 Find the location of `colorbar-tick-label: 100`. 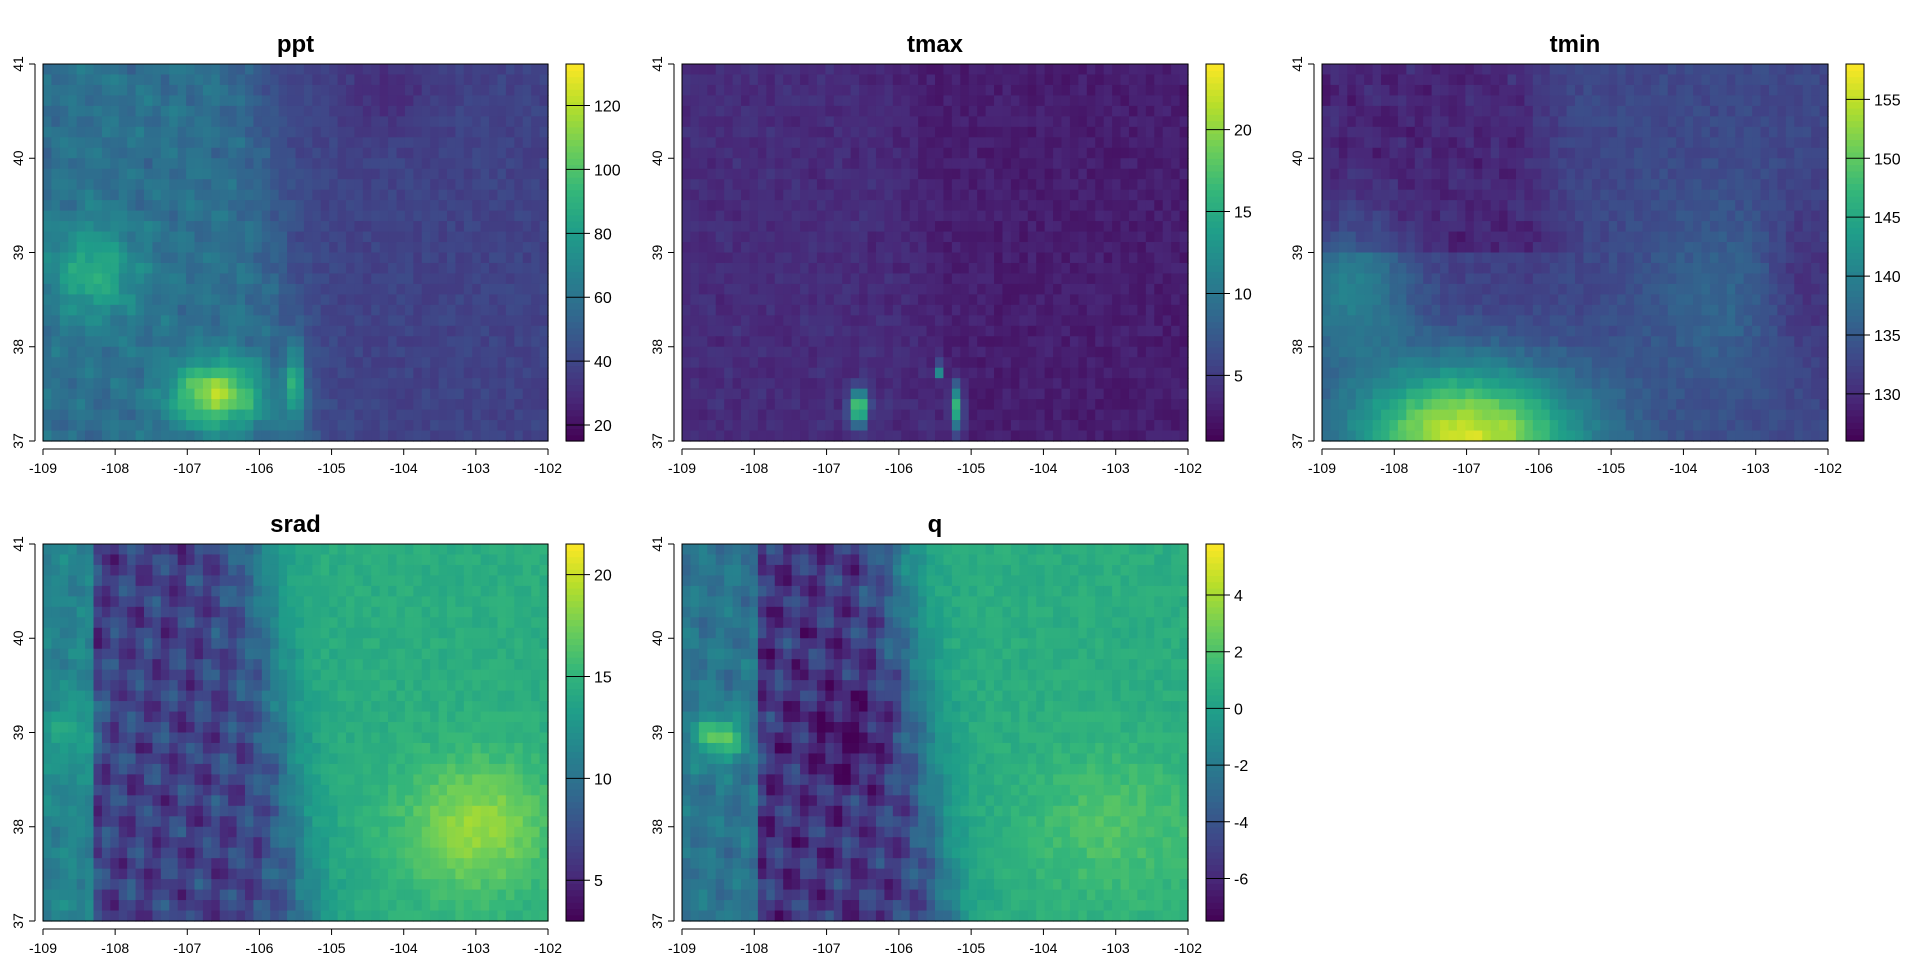

colorbar-tick-label: 100 is located at coordinates (607, 170).